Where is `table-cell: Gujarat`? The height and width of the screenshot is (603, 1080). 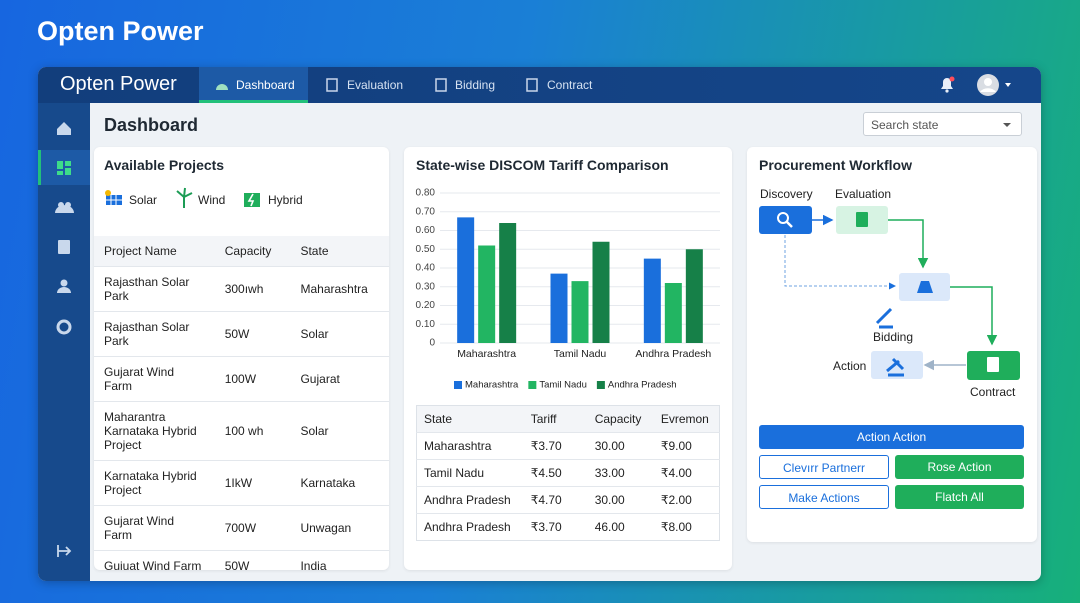
table-cell: Gujarat is located at coordinates (320, 379).